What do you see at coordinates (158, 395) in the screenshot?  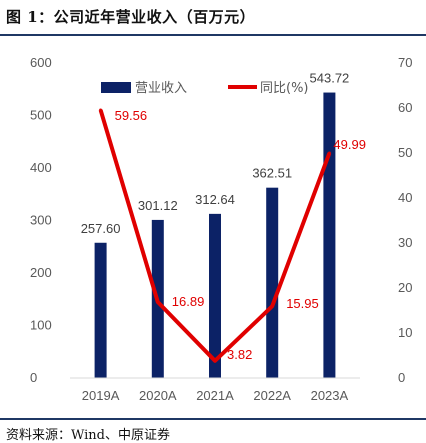 I see `x-axis-tick-label: 2020A` at bounding box center [158, 395].